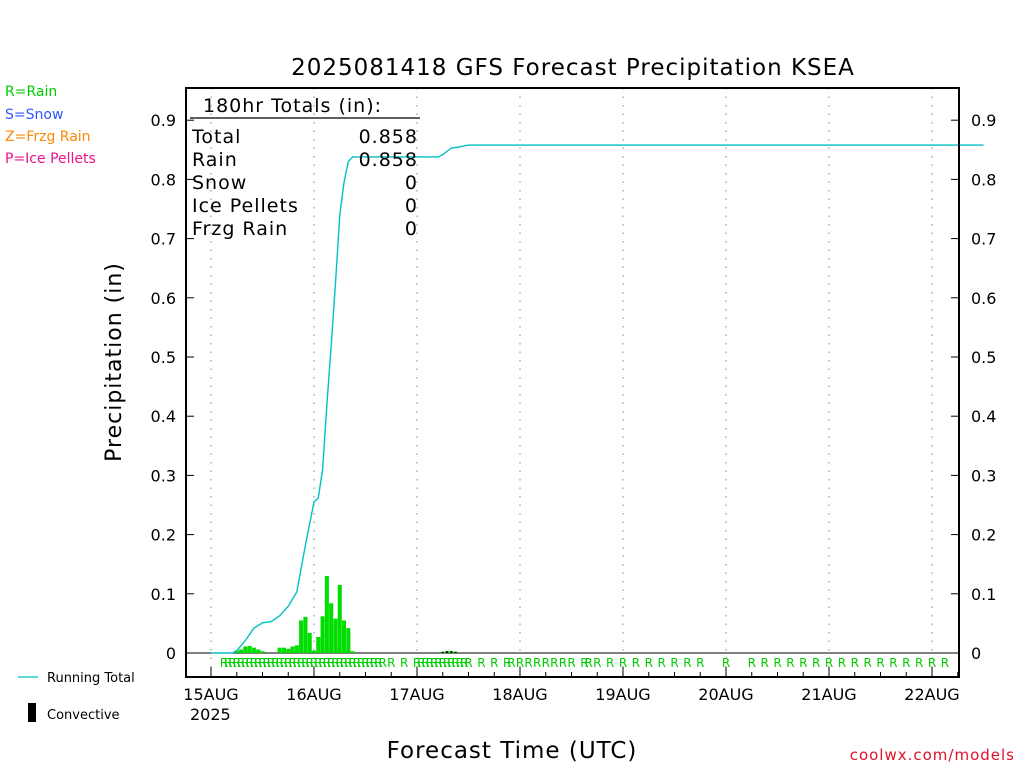 The height and width of the screenshot is (768, 1024). Describe the element at coordinates (725, 694) in the screenshot. I see `x-tick-label: 20AUG` at that location.